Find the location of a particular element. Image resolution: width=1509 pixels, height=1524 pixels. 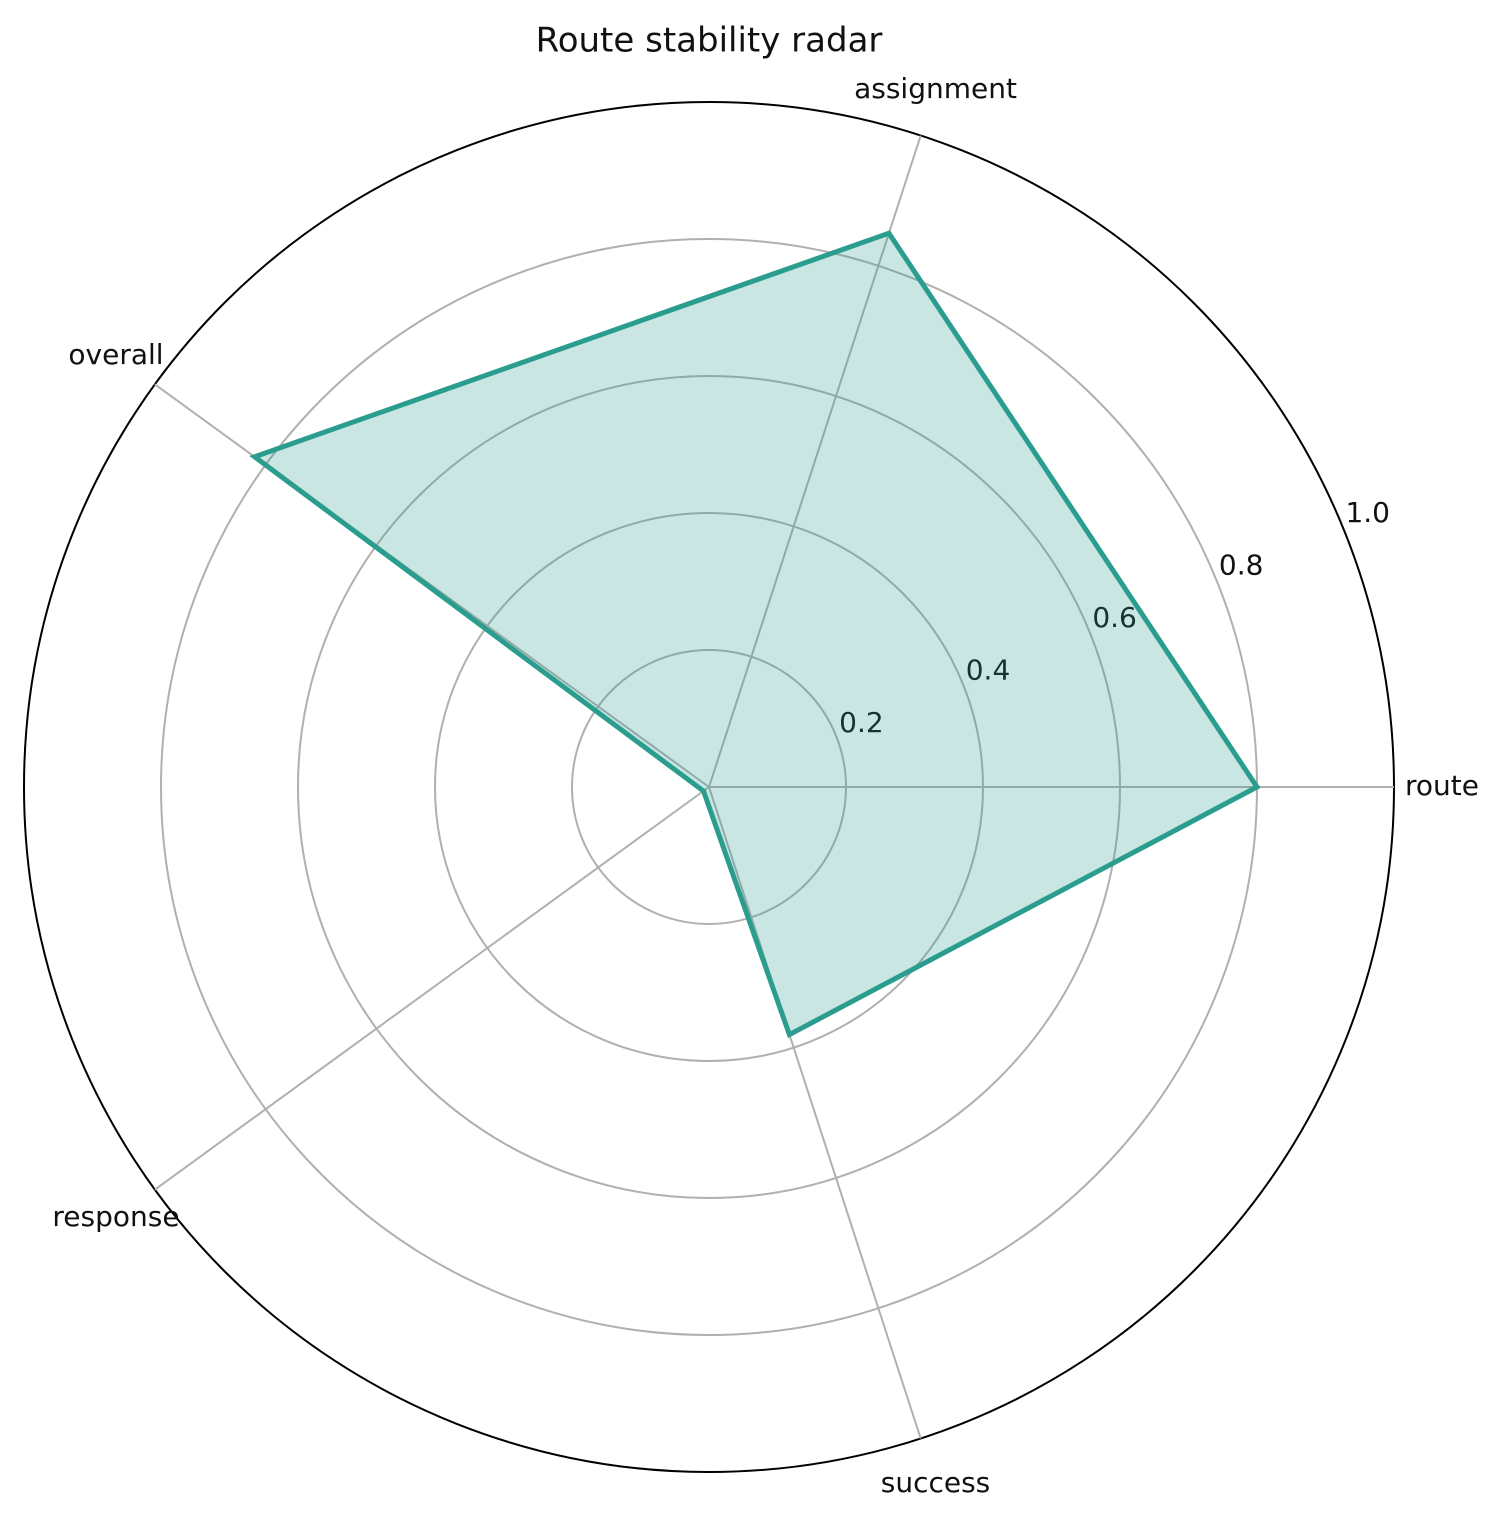

category-label: assignment is located at coordinates (935, 88).